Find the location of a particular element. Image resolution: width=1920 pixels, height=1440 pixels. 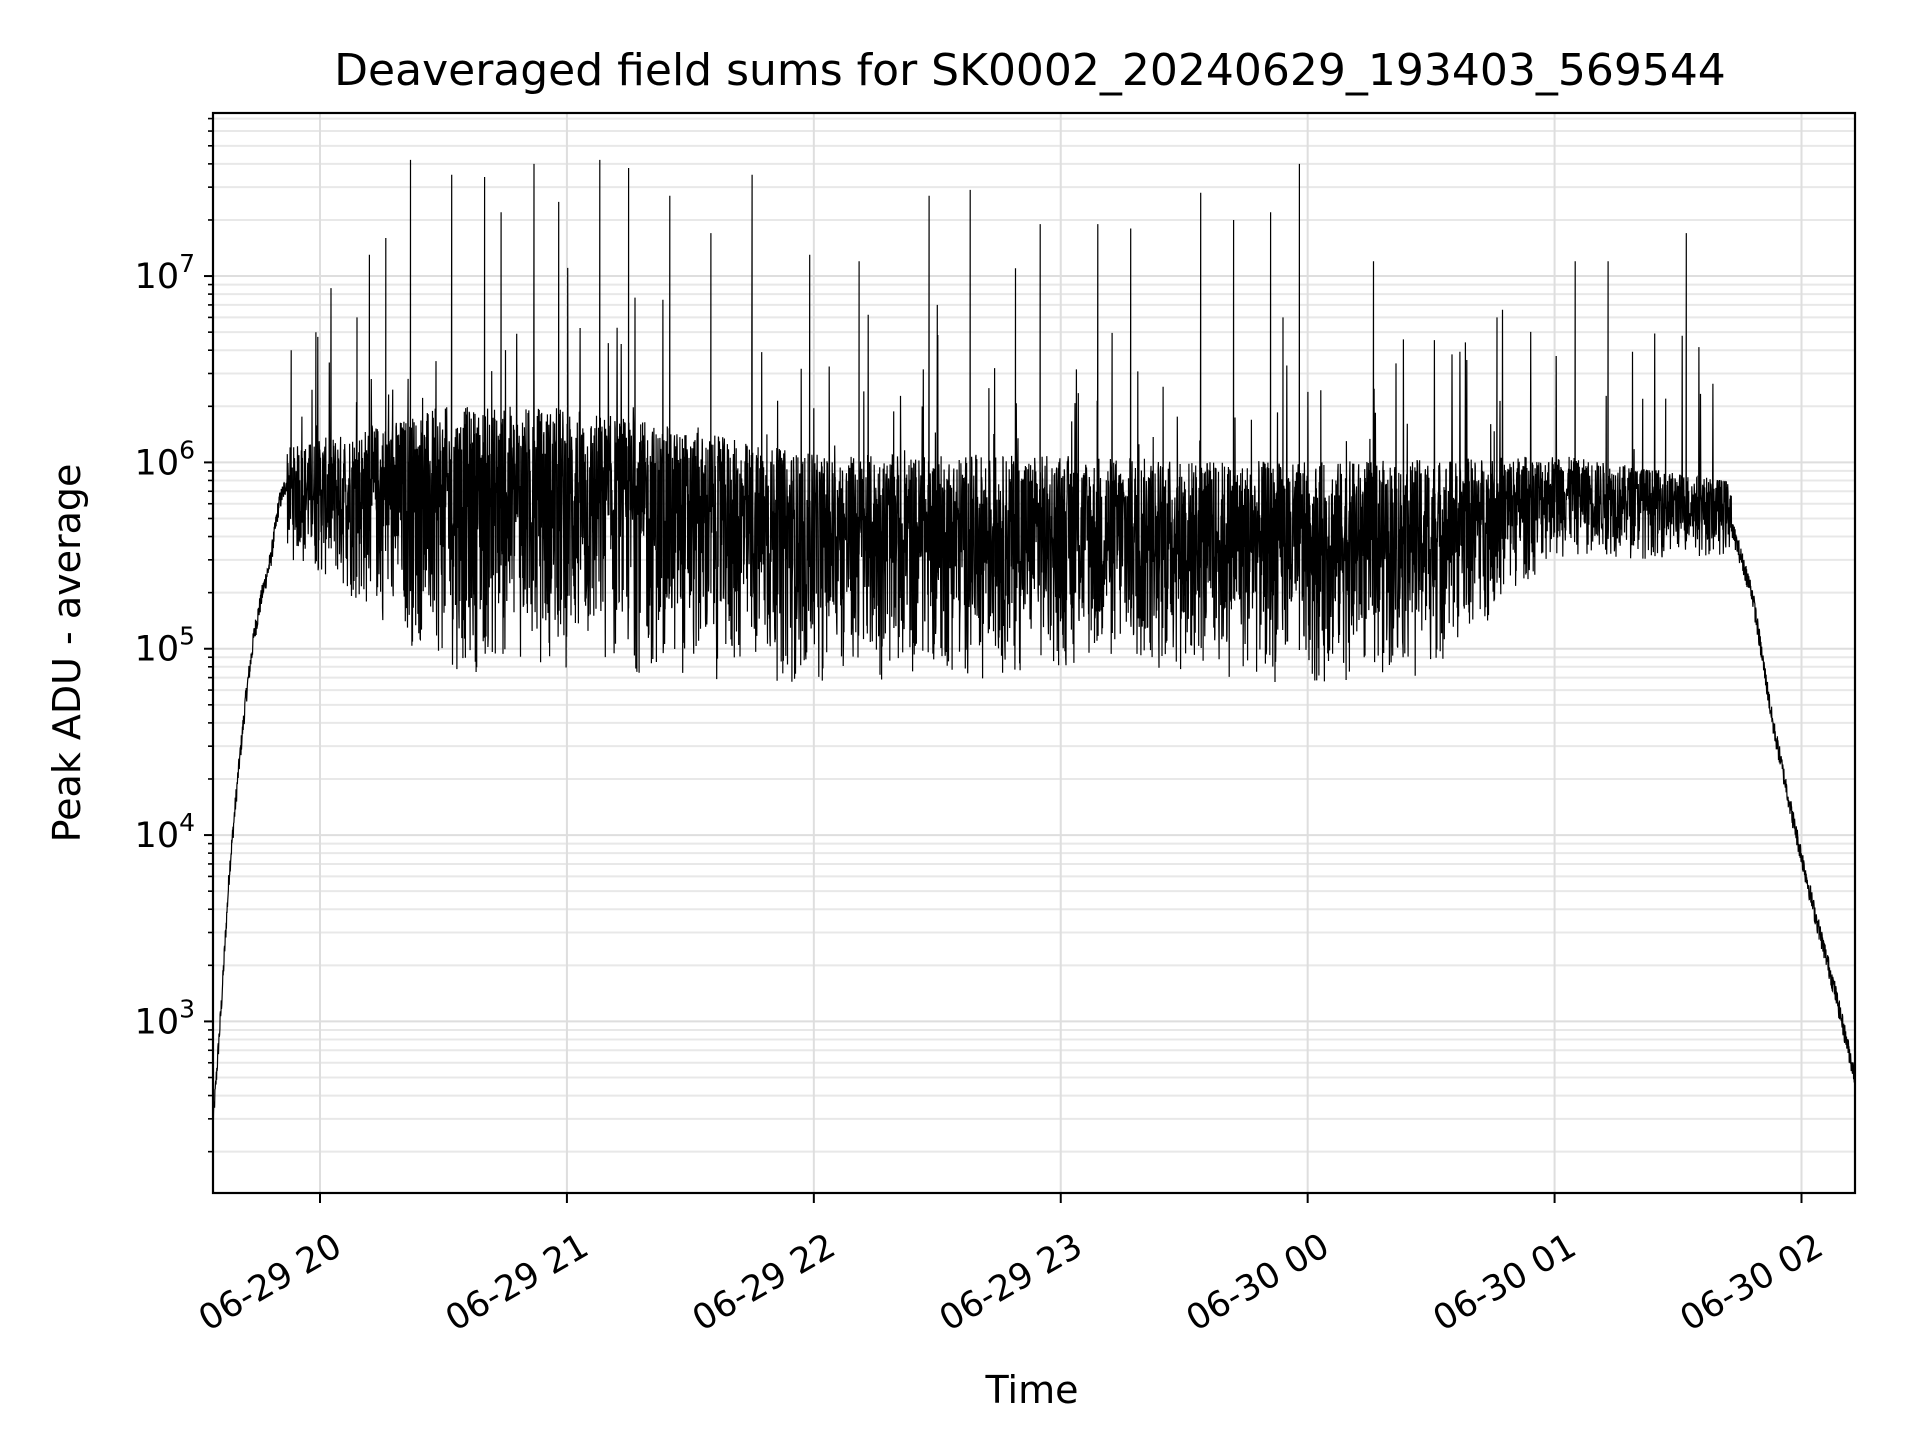

y-tick-label: 10⁷ is located at coordinates (165, 273).